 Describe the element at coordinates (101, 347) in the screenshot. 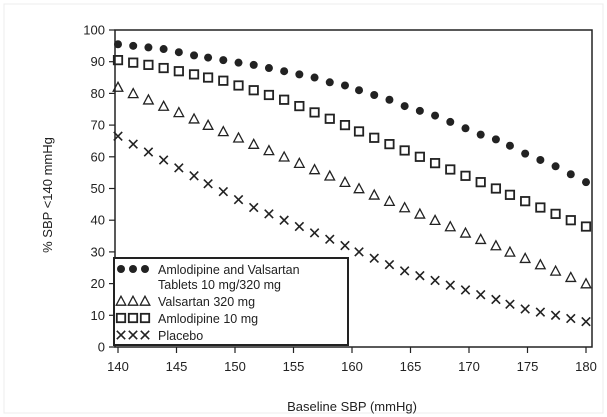

I see `y-tick-label: 0` at that location.